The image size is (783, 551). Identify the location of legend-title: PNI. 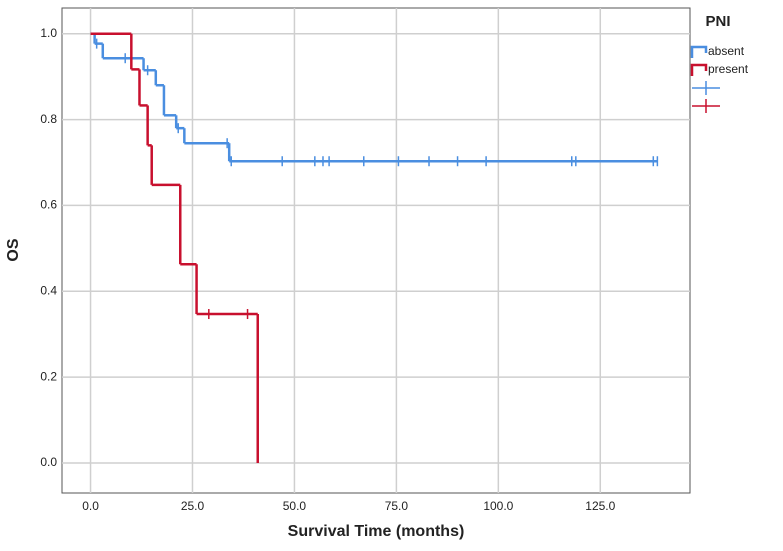
(717, 21).